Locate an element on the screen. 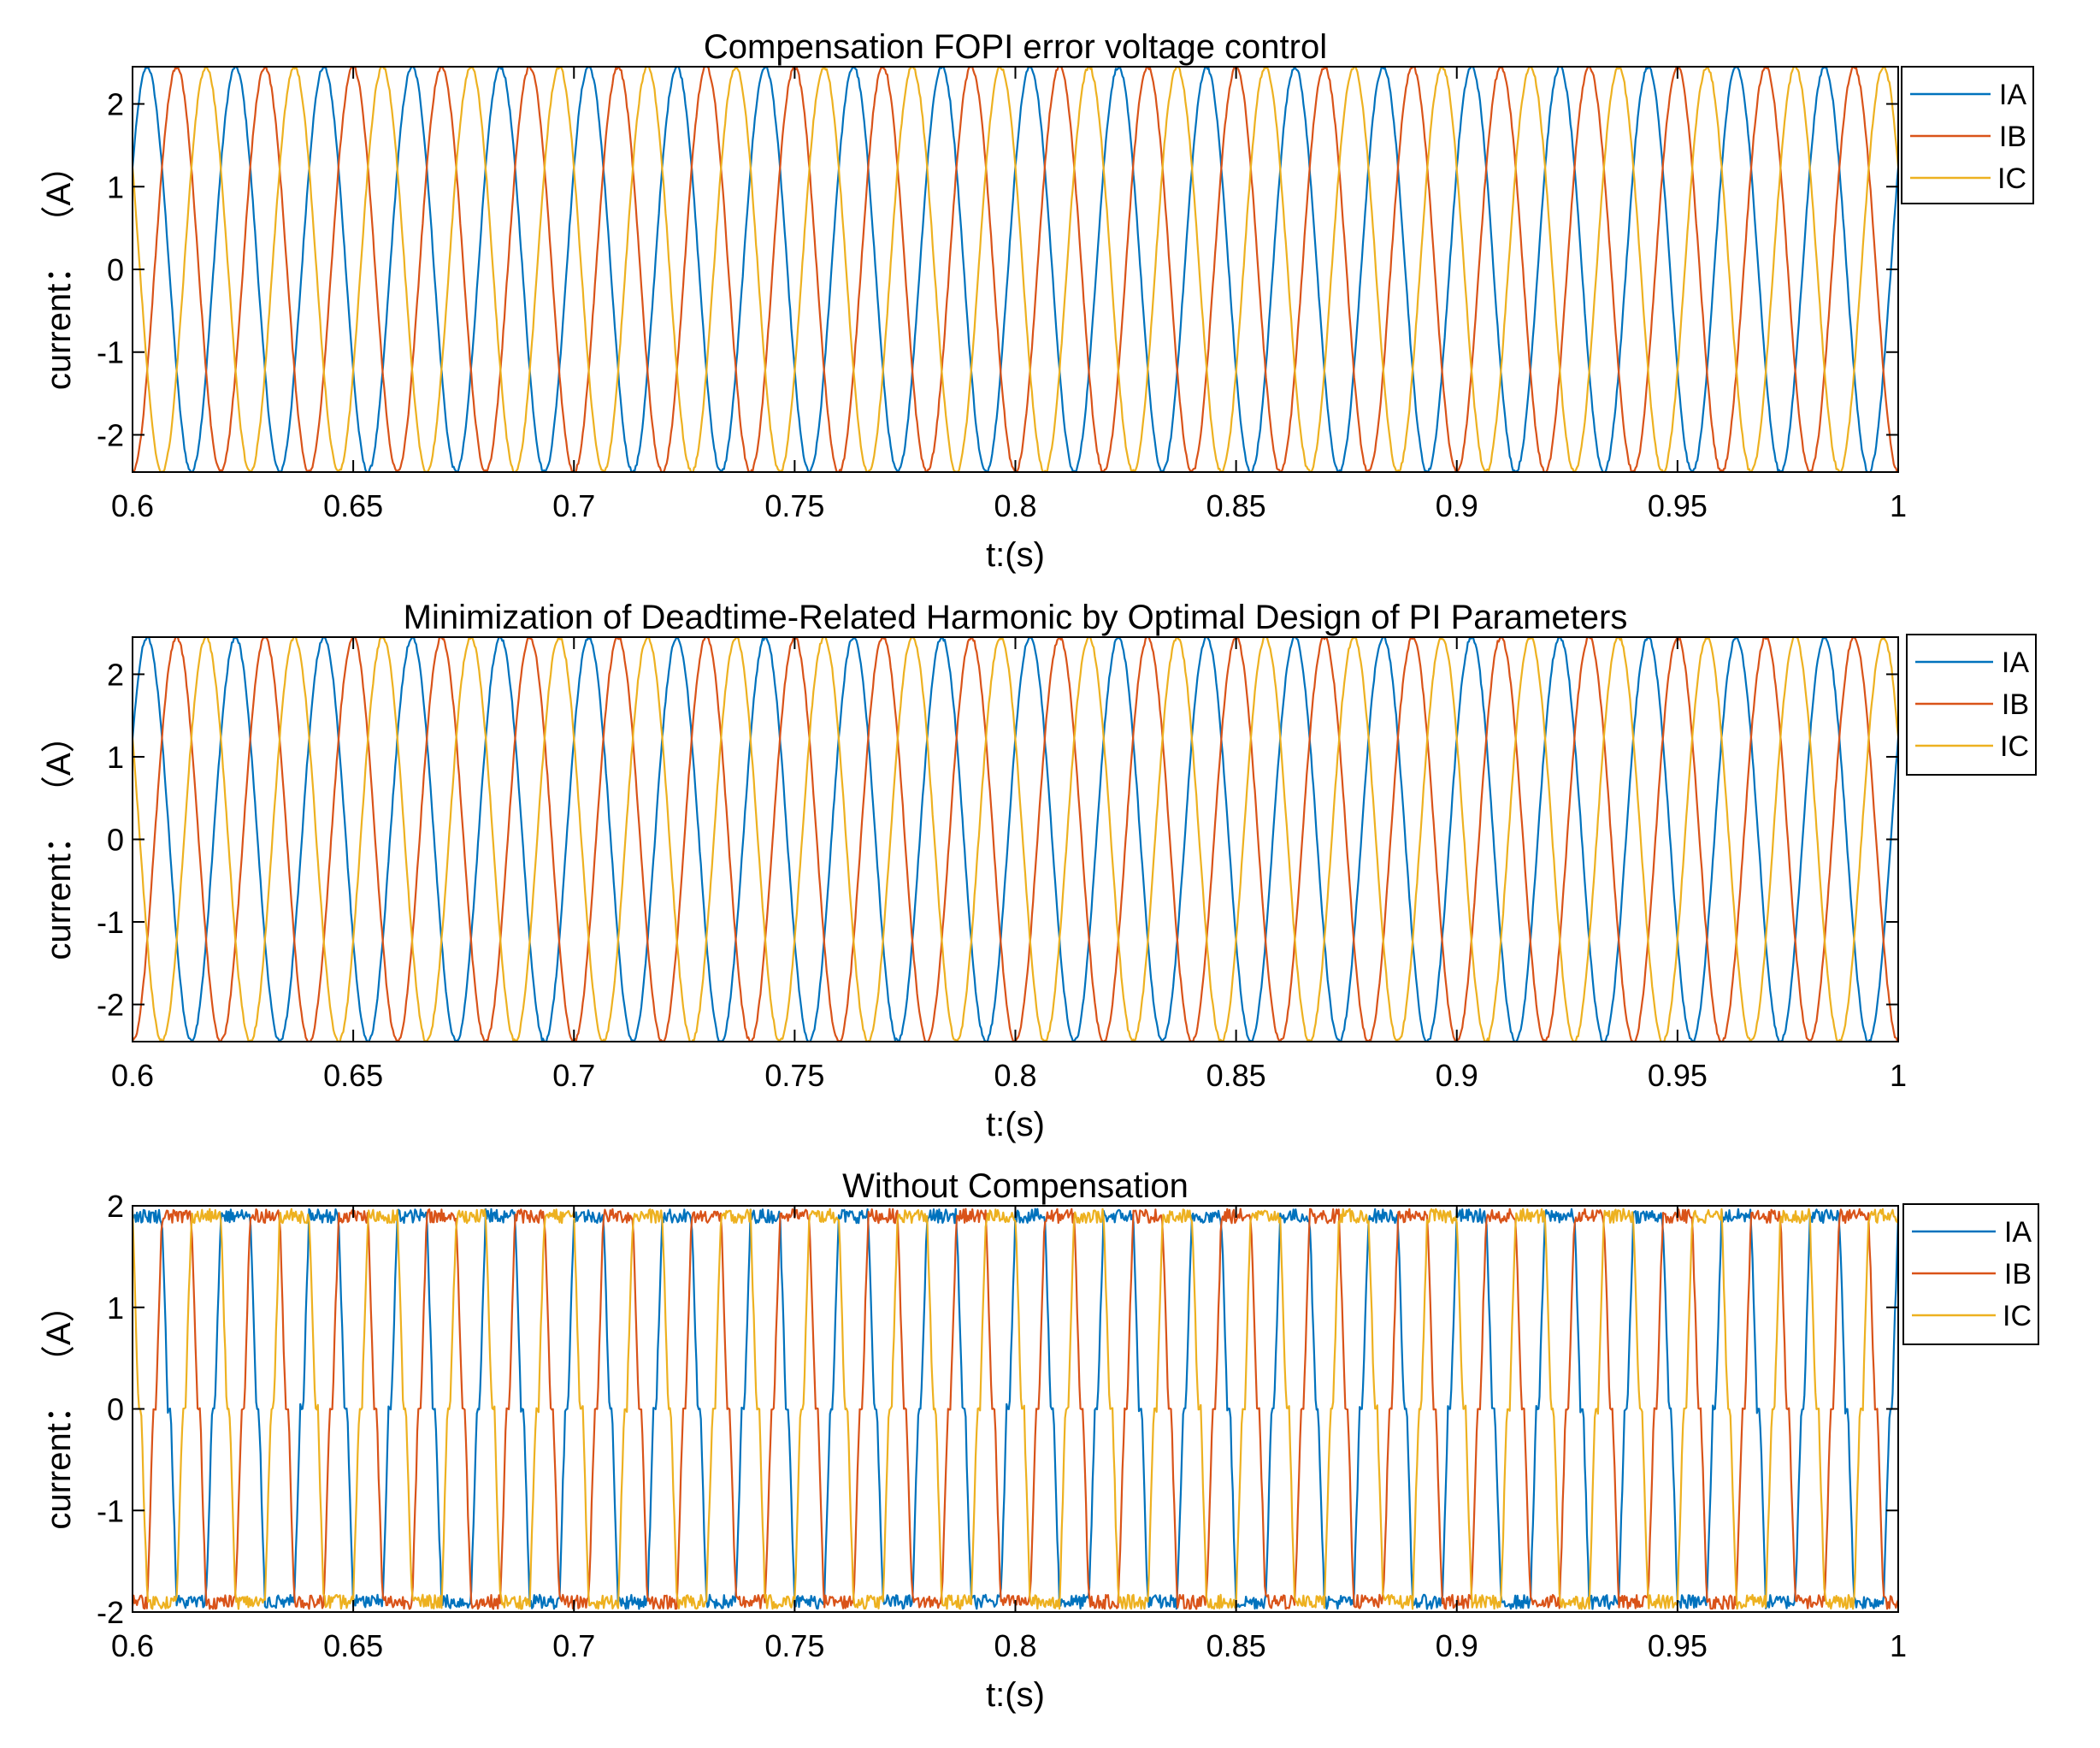 The width and height of the screenshot is (2100, 1748). chart-title: Without Compensation is located at coordinates (1016, 1186).